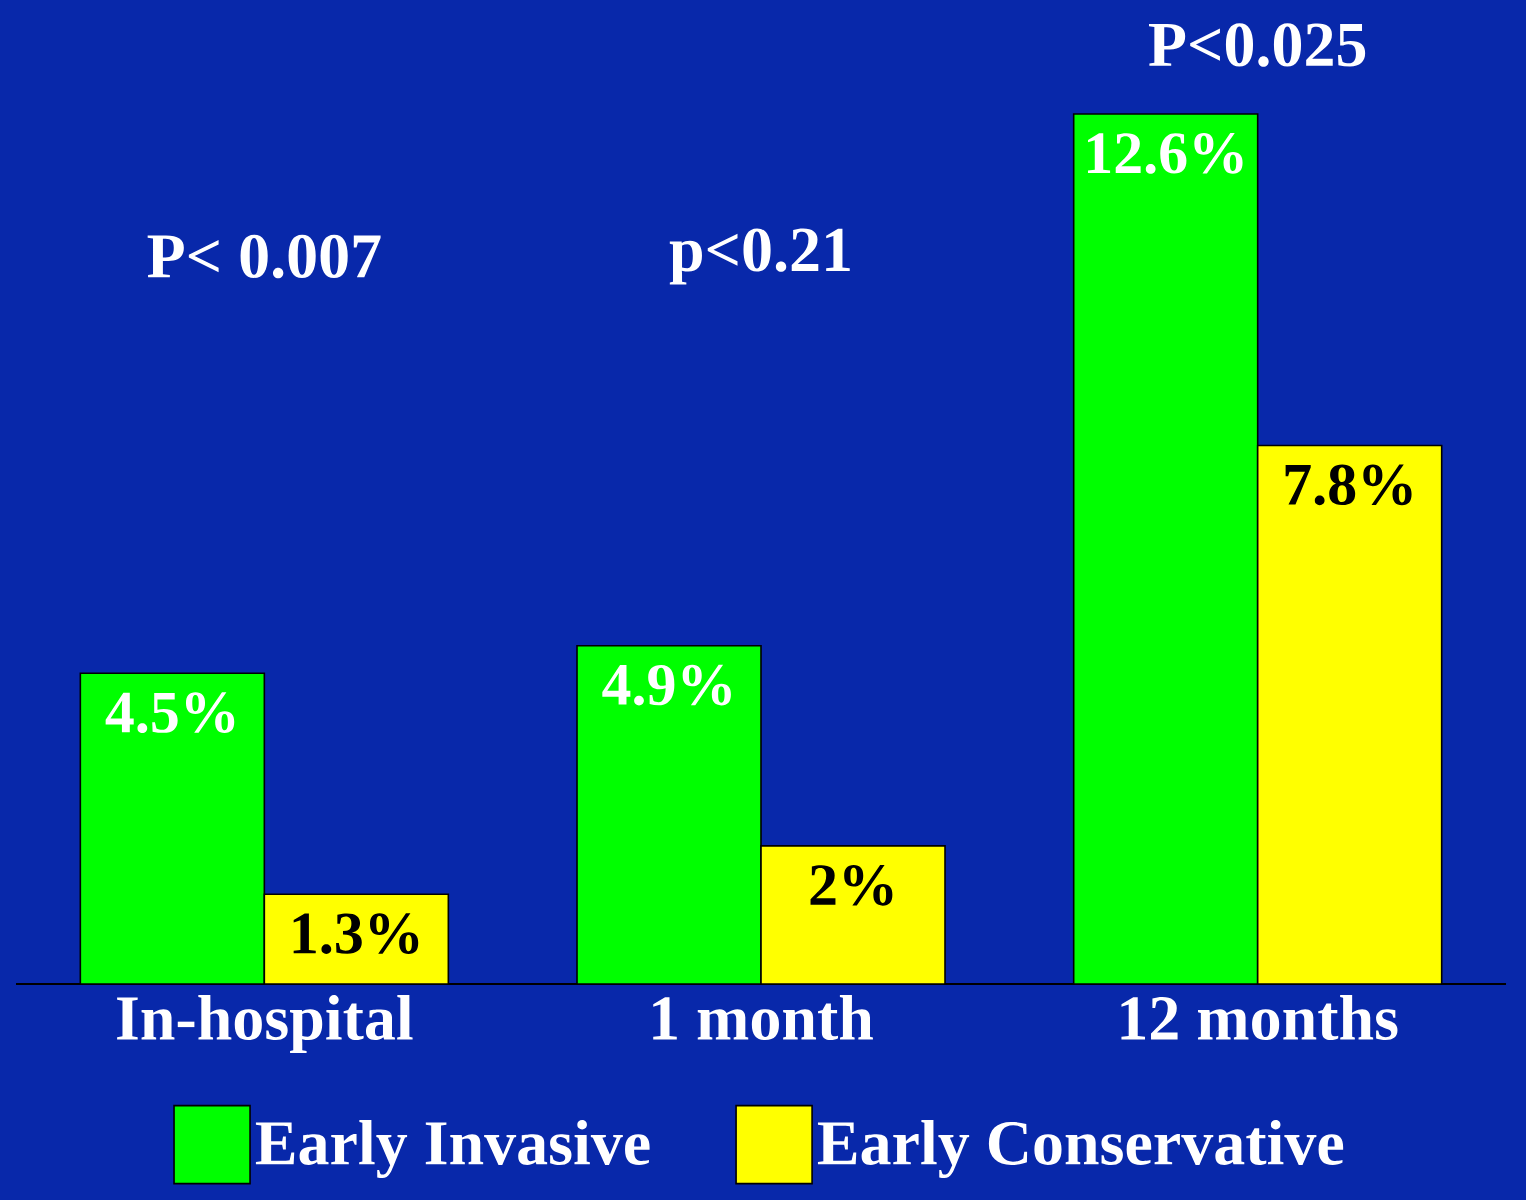  What do you see at coordinates (265, 1024) in the screenshot?
I see `x-tick-label: In-hospital` at bounding box center [265, 1024].